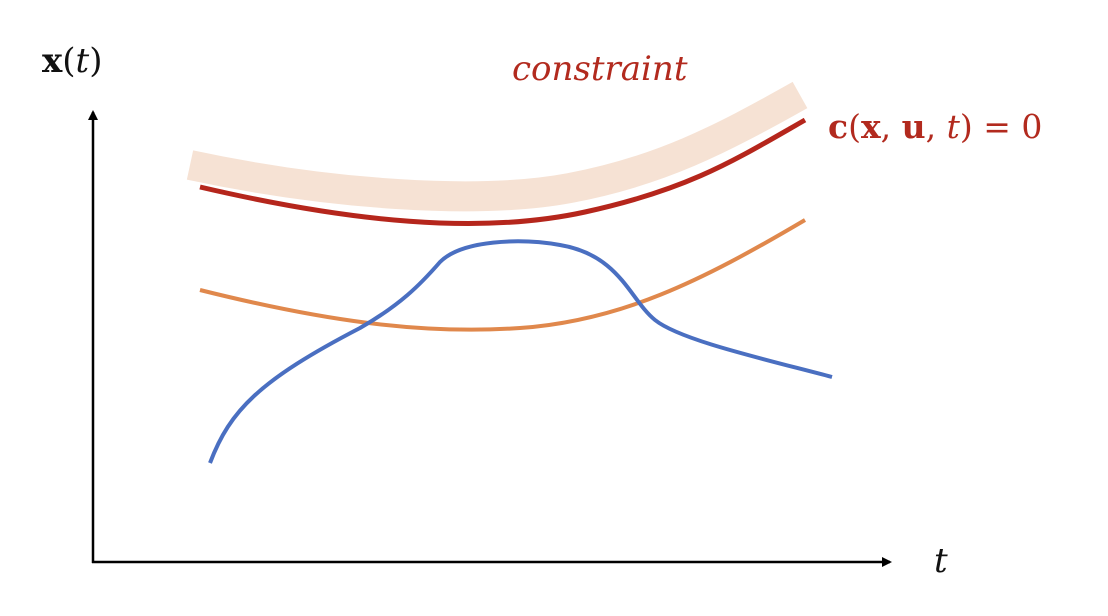 The image size is (1108, 616). I want to click on equation-part: c, so click(838, 126).